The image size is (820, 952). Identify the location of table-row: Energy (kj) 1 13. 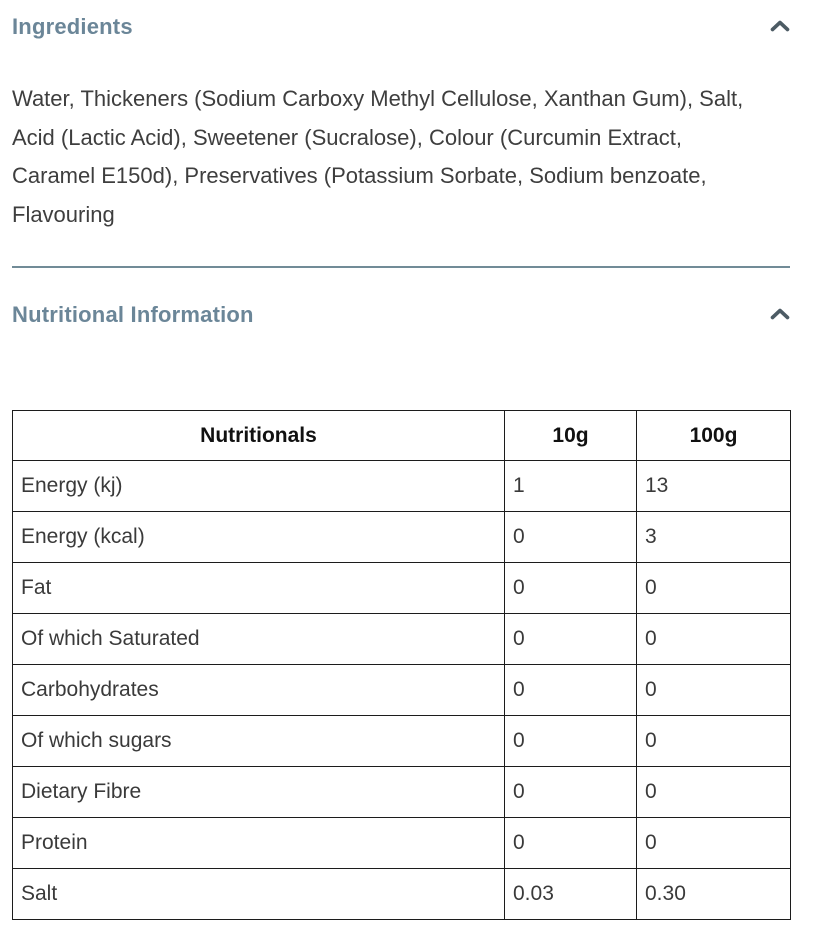
(401, 486).